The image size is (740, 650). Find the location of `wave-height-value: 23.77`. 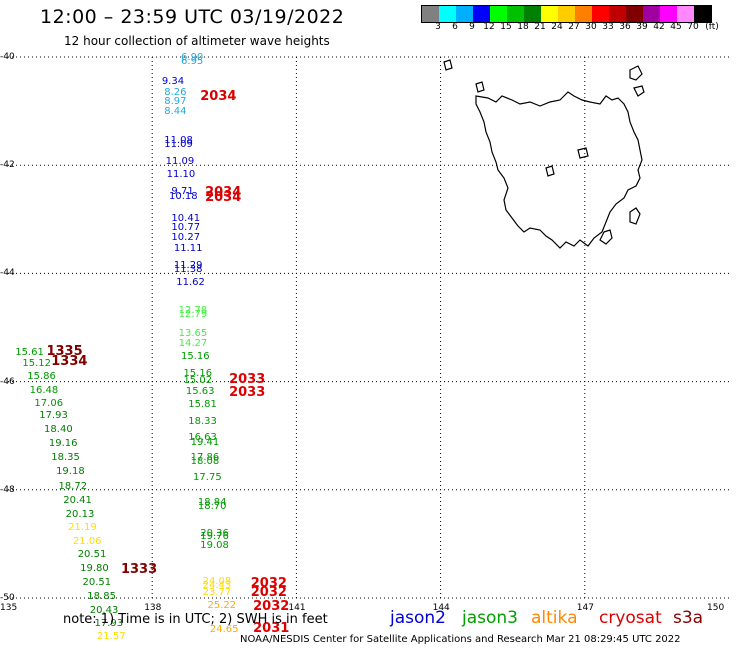

wave-height-value: 23.77 is located at coordinates (217, 593).